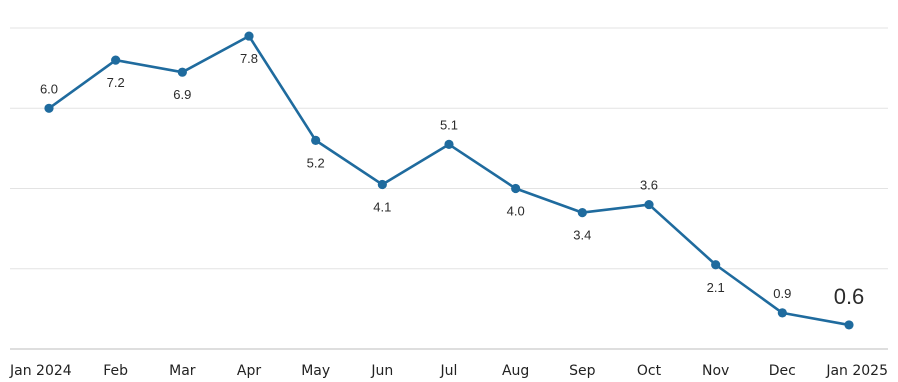 Image resolution: width=898 pixels, height=382 pixels. I want to click on data-label: 6.0, so click(49, 88).